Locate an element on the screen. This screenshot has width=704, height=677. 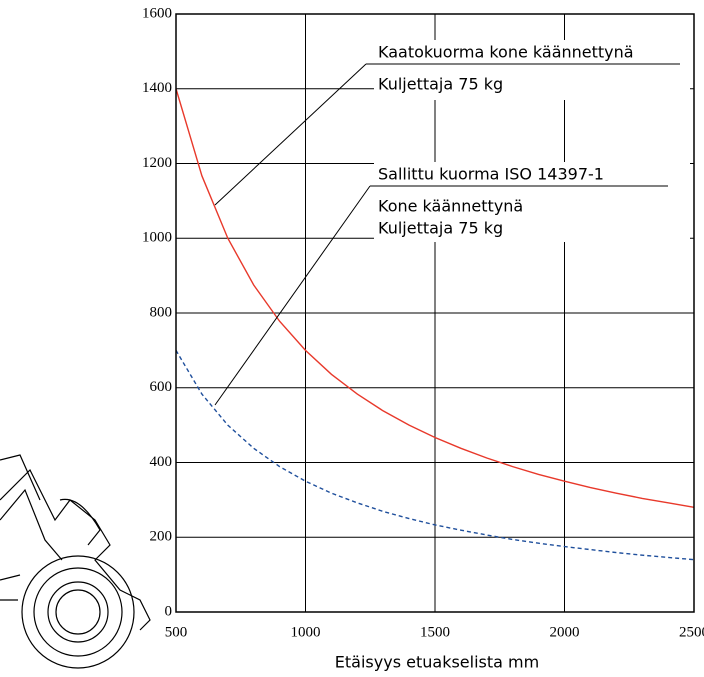
y-tick-label: 600 is located at coordinates (161, 387).